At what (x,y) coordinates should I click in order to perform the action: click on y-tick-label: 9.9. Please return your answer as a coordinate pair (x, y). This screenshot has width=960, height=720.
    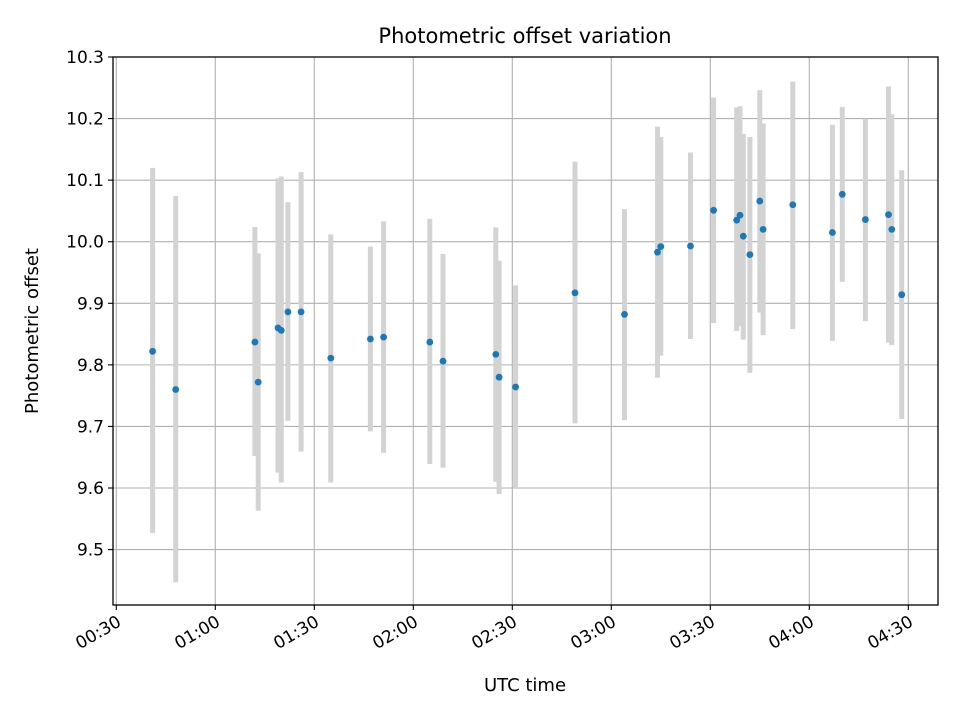
    Looking at the image, I should click on (90, 304).